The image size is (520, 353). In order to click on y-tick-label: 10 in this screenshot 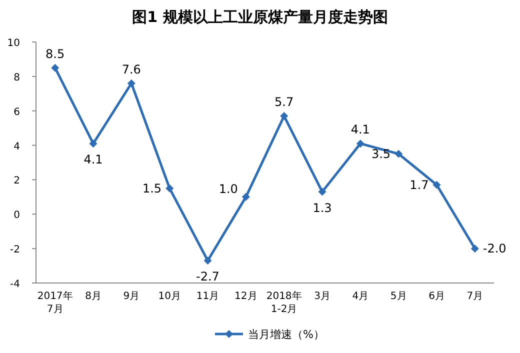, I will do `click(13, 43)`.